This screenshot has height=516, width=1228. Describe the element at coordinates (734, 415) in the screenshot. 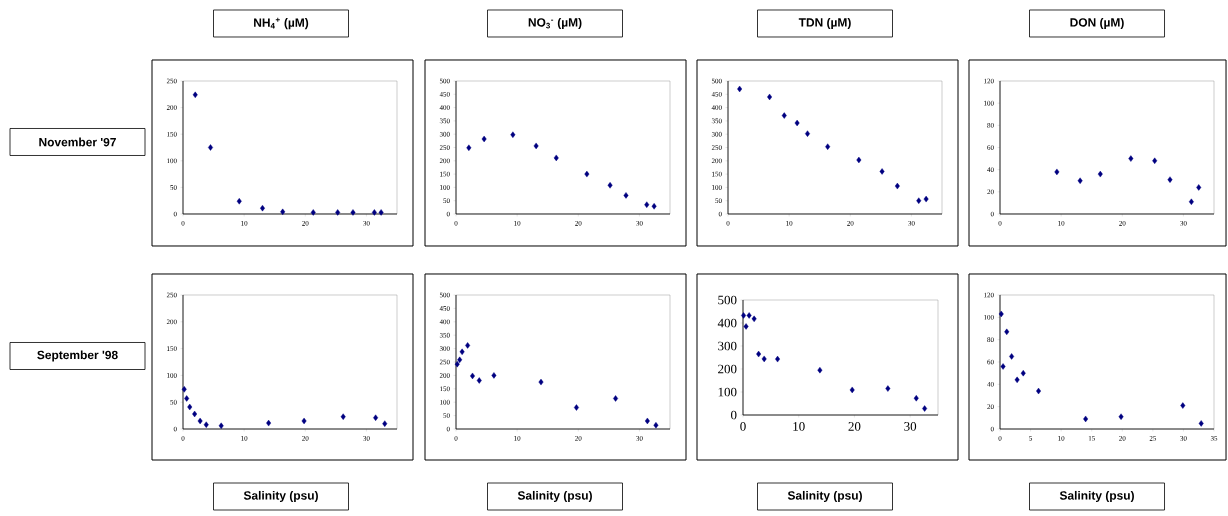

I see `y-tick-label: 0` at that location.